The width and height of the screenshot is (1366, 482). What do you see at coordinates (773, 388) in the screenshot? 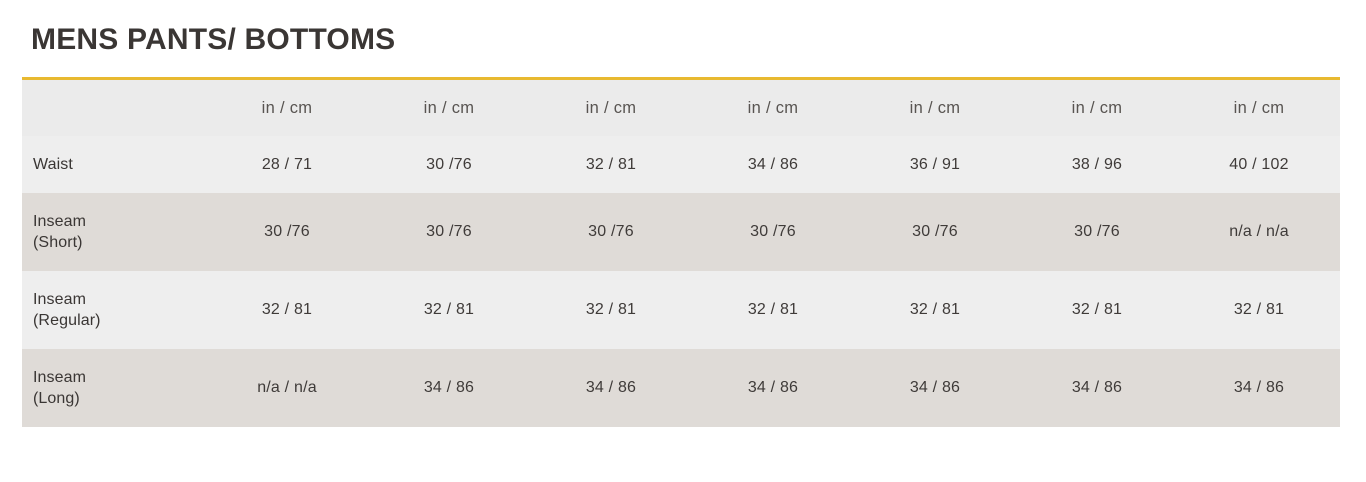
I see `cell-inseam-long-4: 34 / 86` at bounding box center [773, 388].